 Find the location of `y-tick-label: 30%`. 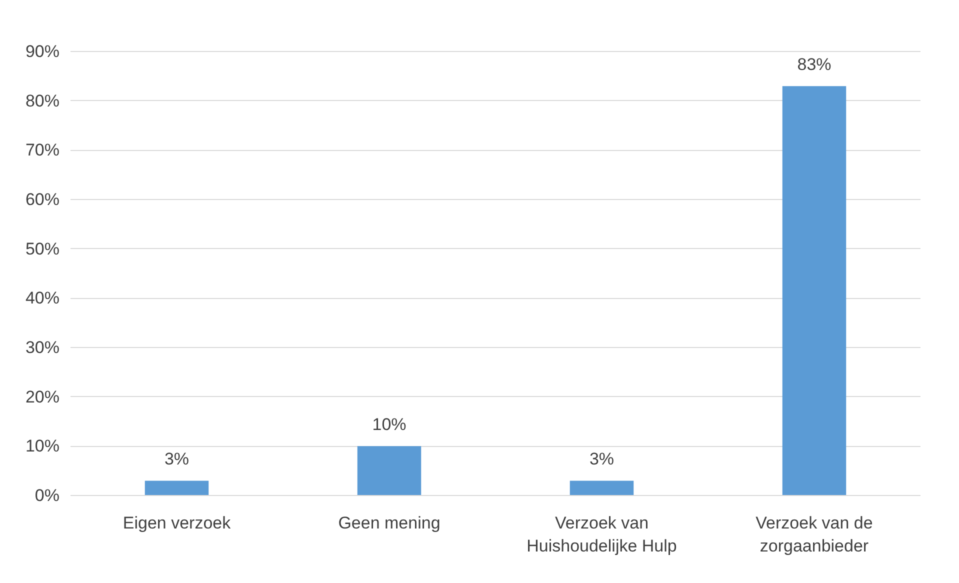

y-tick-label: 30% is located at coordinates (42, 348).